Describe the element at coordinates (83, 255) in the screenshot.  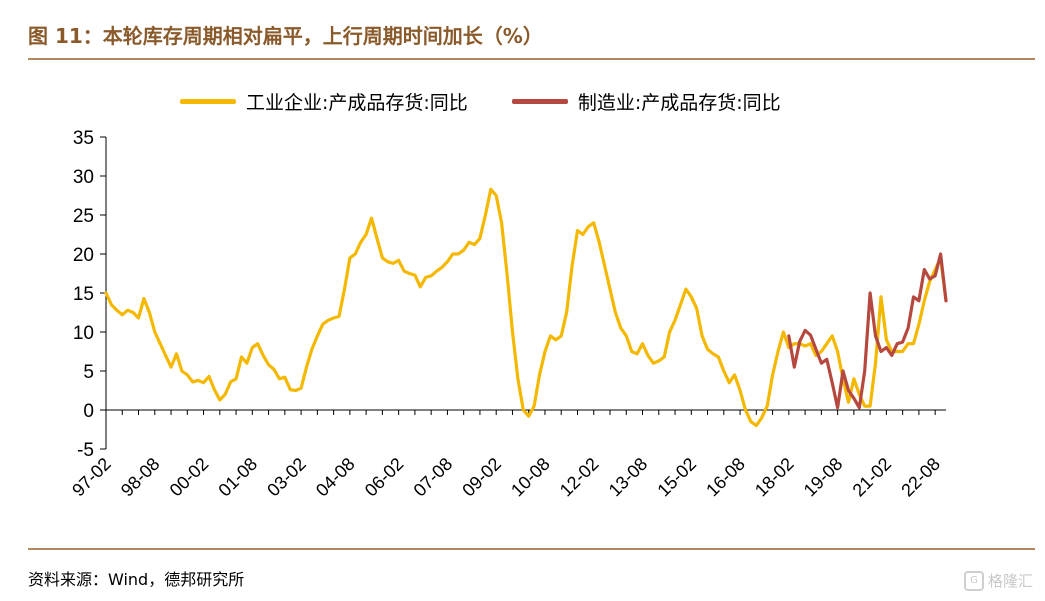
I see `y-tick-label: 20` at that location.